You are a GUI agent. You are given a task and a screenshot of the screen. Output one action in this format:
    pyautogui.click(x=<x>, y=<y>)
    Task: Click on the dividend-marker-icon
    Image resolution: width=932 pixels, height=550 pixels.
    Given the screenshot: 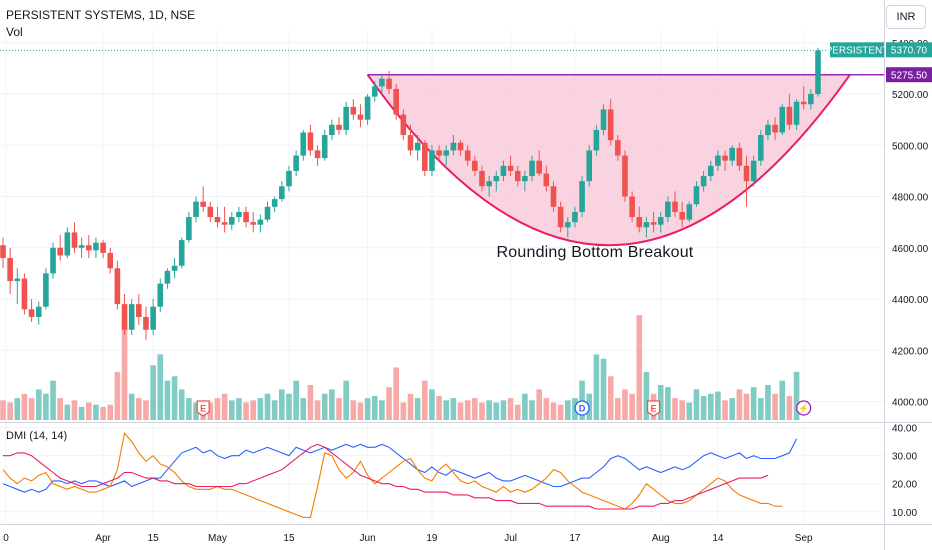 What is the action you would take?
    pyautogui.click(x=582, y=408)
    